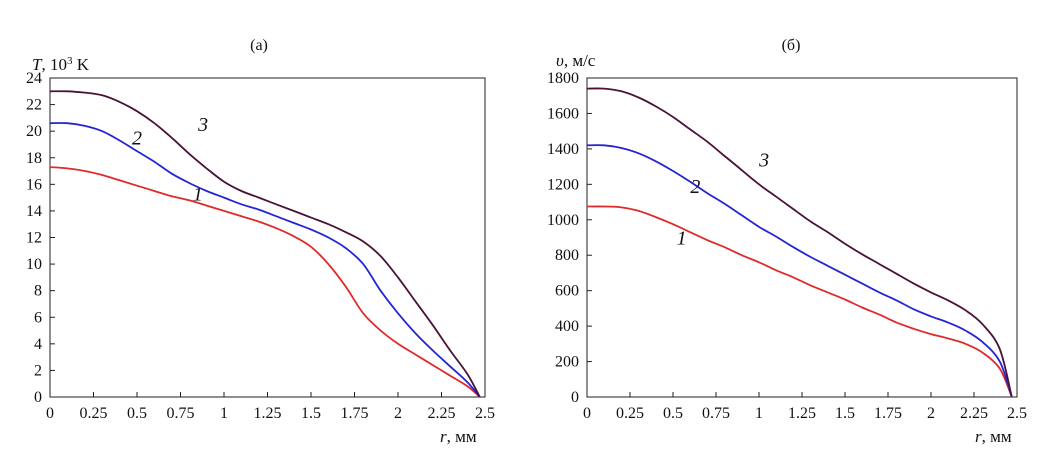  I want to click on y-tick-label: 22, so click(34, 105).